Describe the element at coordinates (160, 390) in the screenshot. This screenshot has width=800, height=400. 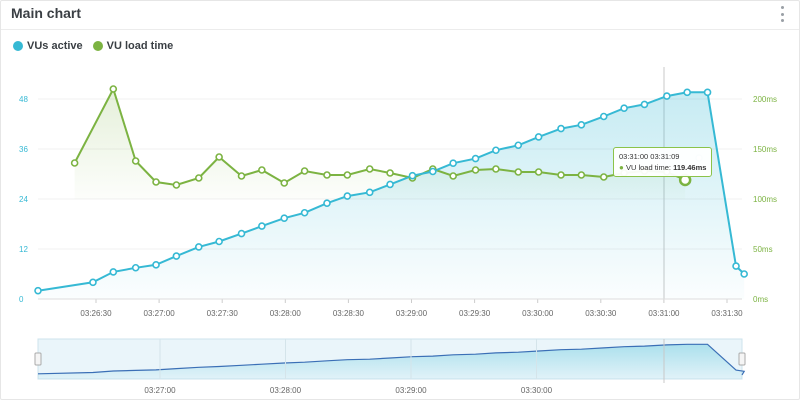
I see `navigator-tick-label: 03:27:00` at that location.